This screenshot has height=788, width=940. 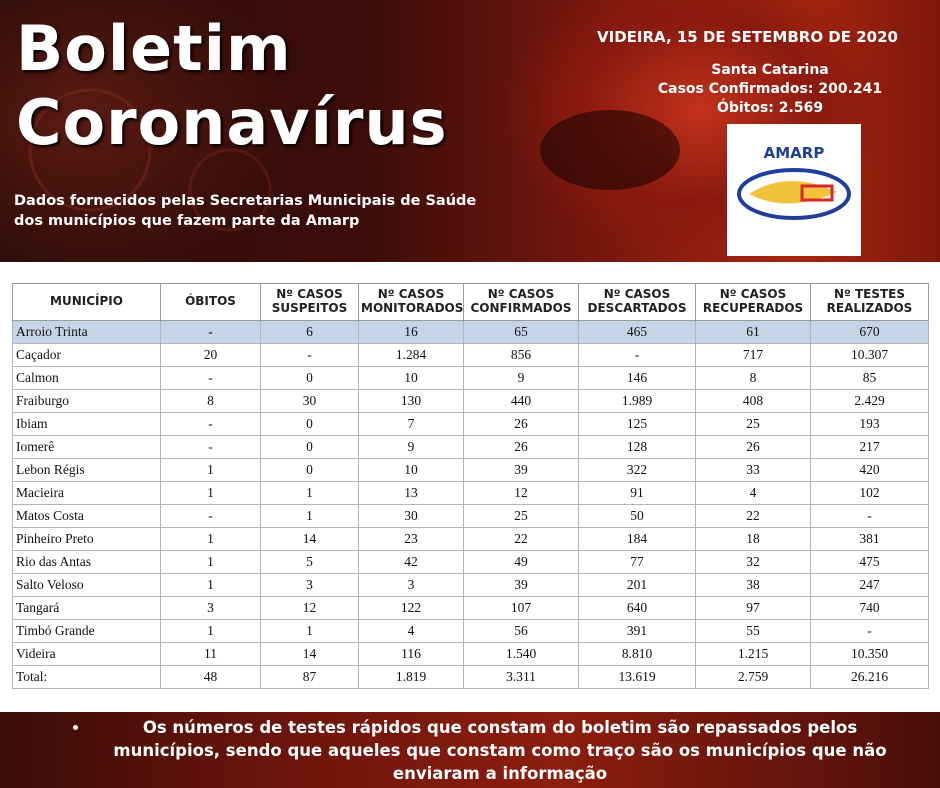 I want to click on table-cell: 146, so click(x=637, y=378).